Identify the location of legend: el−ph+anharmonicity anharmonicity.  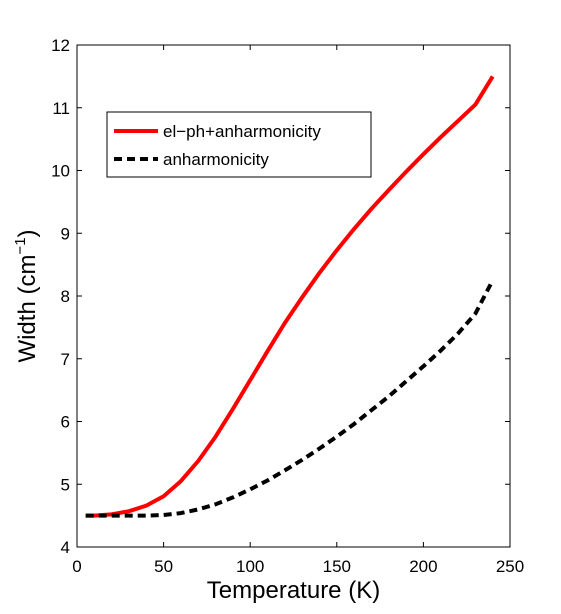
(239, 144).